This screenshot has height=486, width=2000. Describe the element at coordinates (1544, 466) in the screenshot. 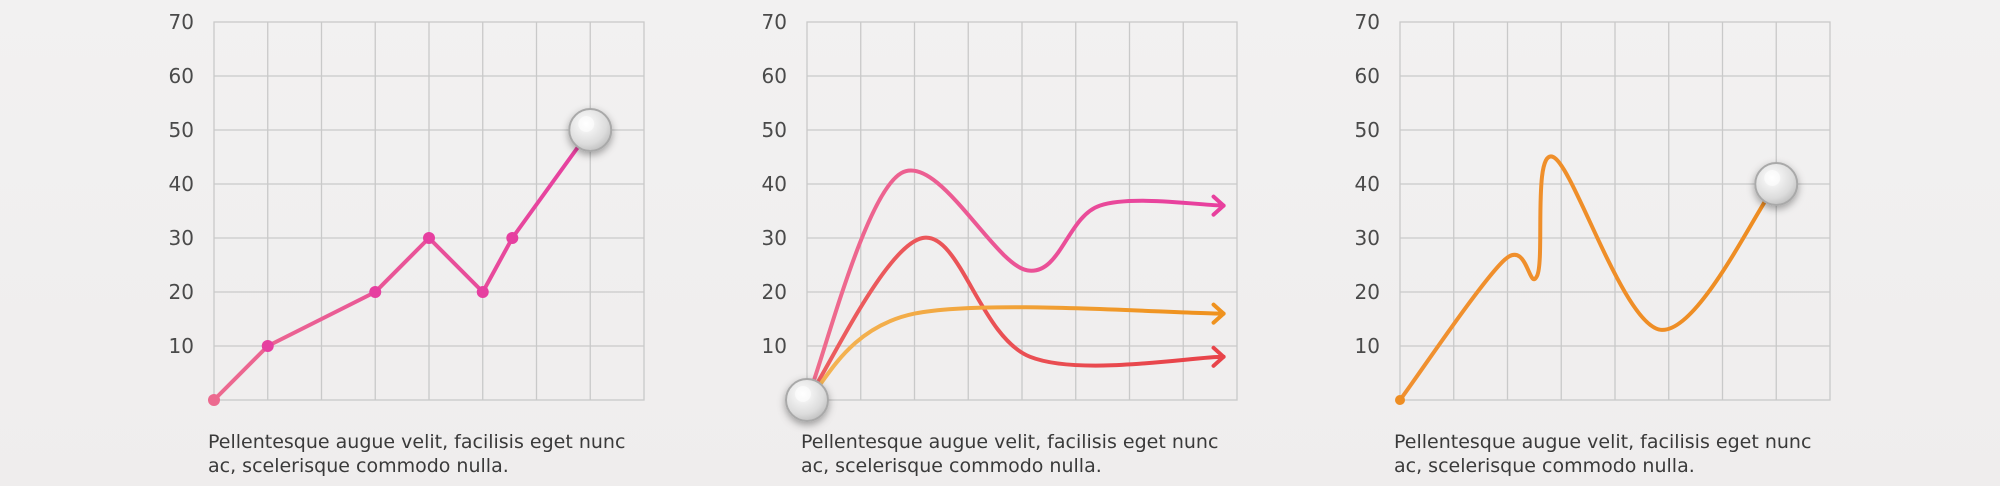

I see `chart-3-caption-line-2: ac, scelerisque commodo nulla.` at that location.